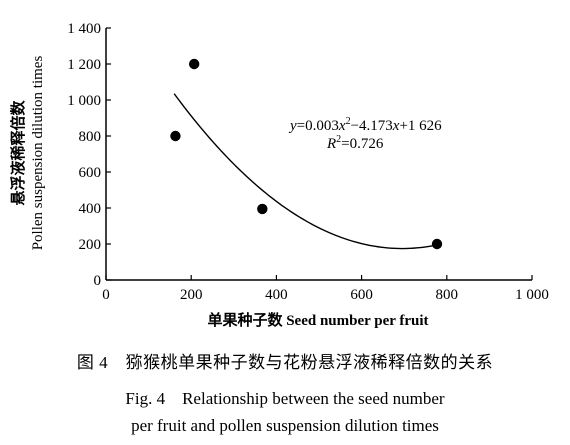 The width and height of the screenshot is (570, 445). Describe the element at coordinates (191, 295) in the screenshot. I see `x-tick-label: 200` at that location.